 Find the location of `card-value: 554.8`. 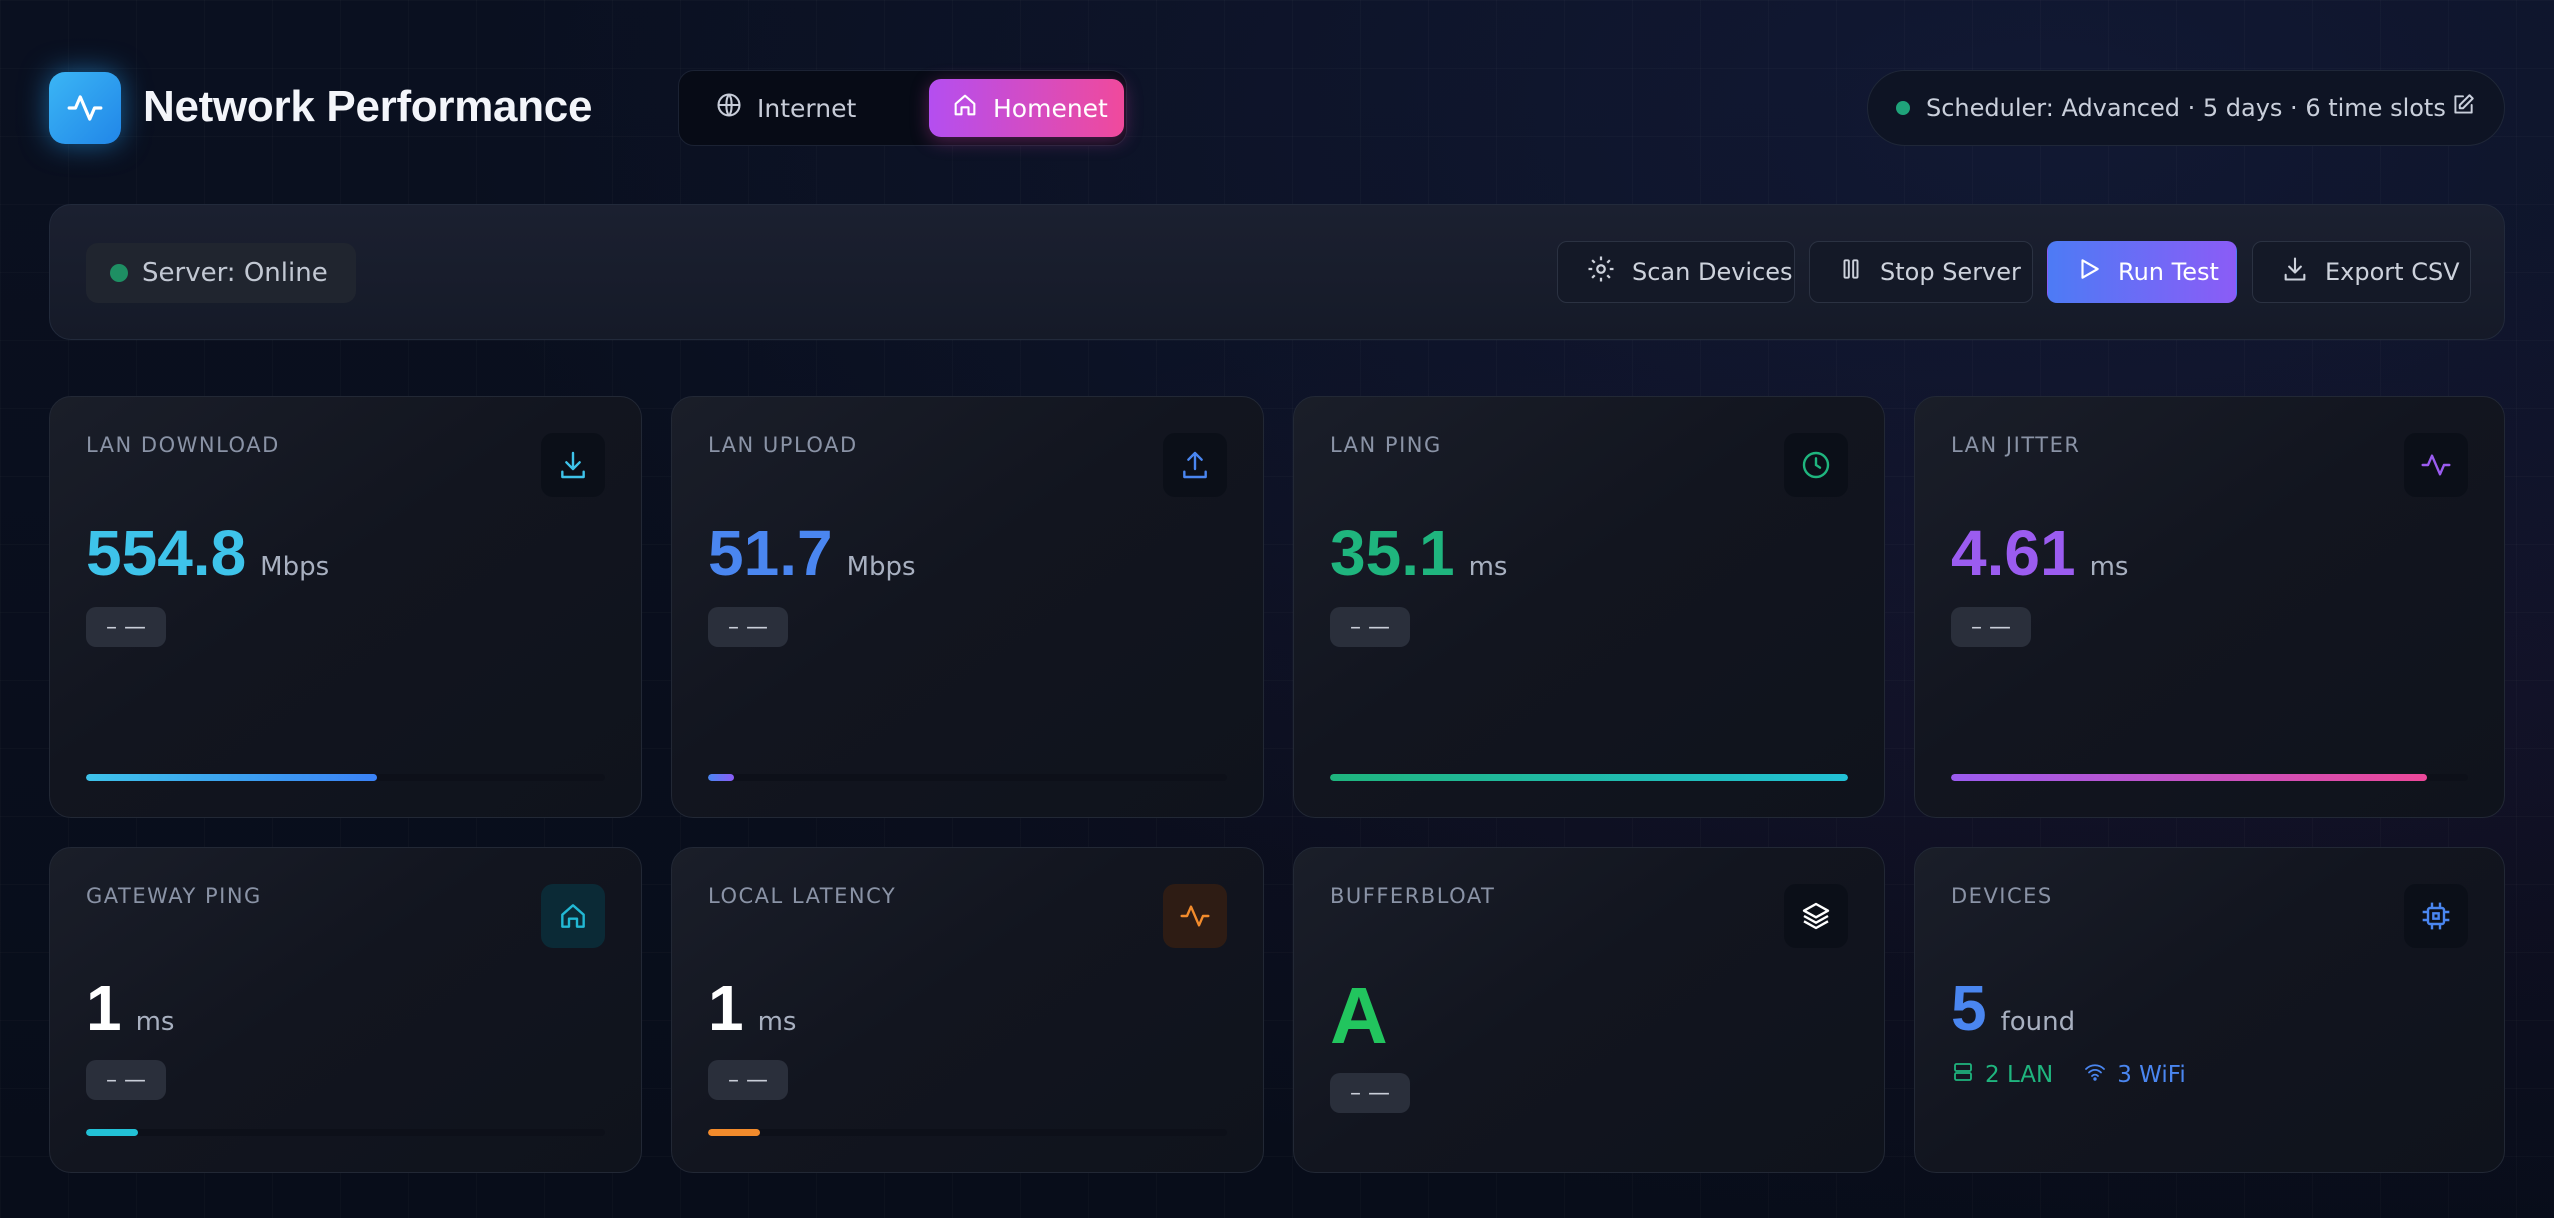

card-value: 554.8 is located at coordinates (166, 553).